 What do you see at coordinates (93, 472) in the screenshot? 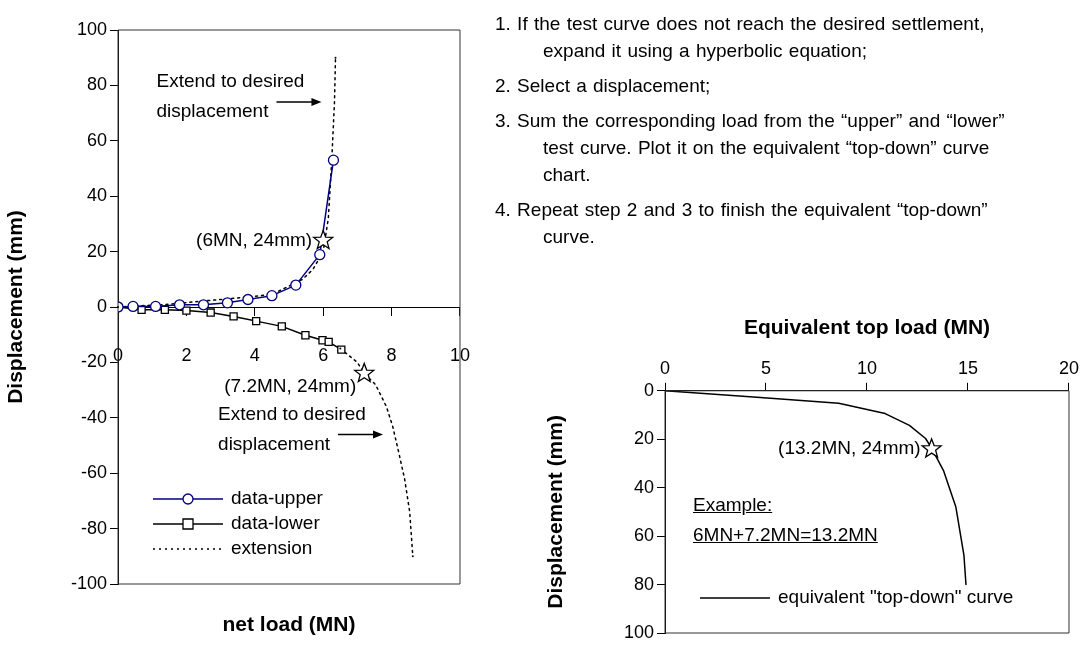
I see `y-tick-label: -60` at bounding box center [93, 472].